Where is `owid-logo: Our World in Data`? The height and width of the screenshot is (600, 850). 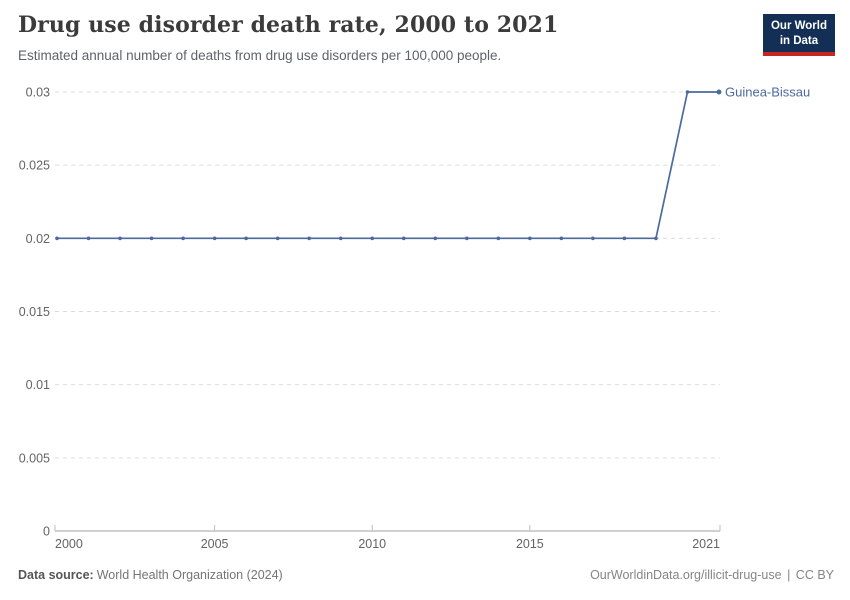 owid-logo: Our World in Data is located at coordinates (798, 35).